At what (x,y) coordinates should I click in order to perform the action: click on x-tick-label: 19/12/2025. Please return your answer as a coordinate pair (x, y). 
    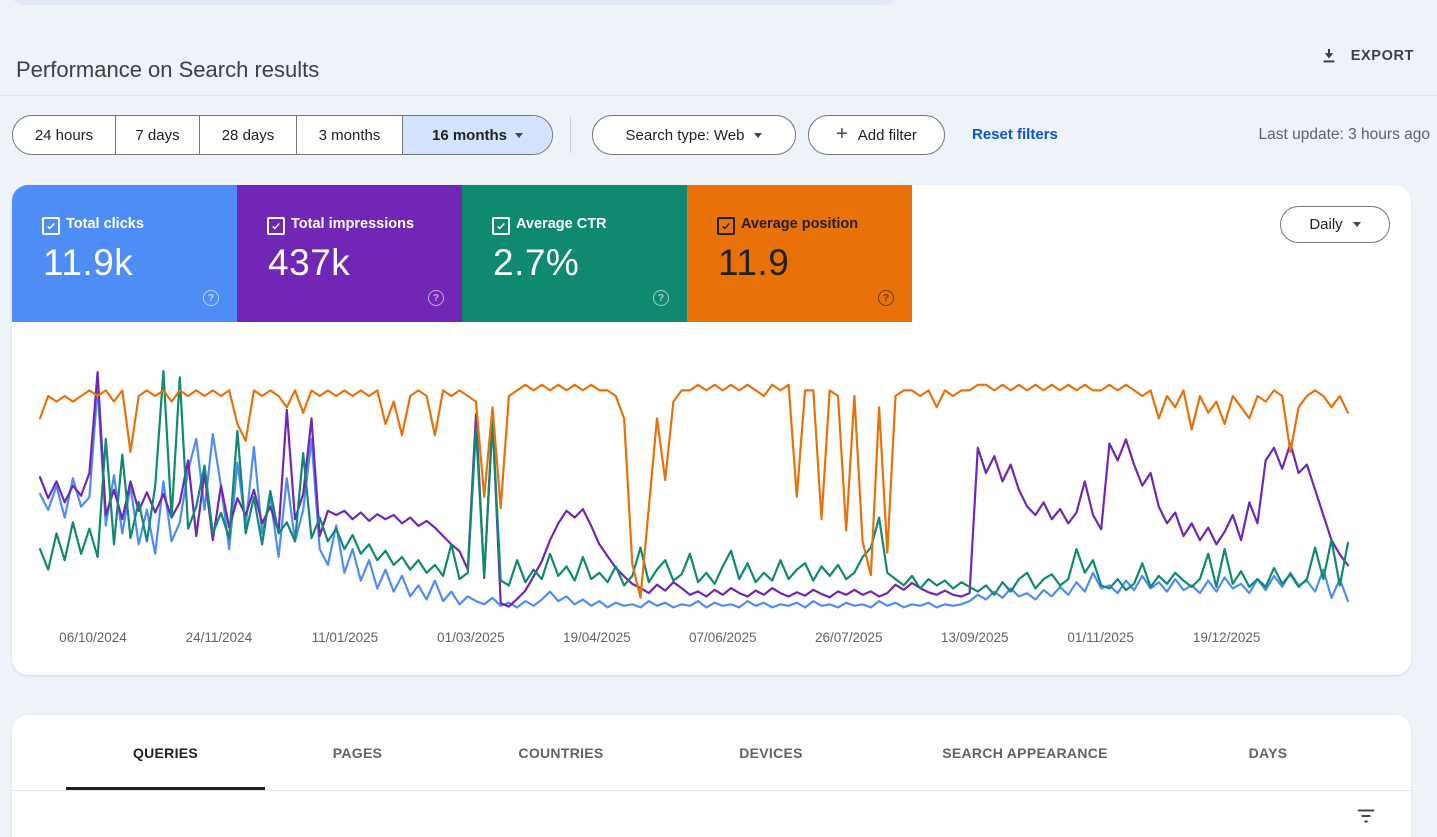
    Looking at the image, I should click on (1226, 637).